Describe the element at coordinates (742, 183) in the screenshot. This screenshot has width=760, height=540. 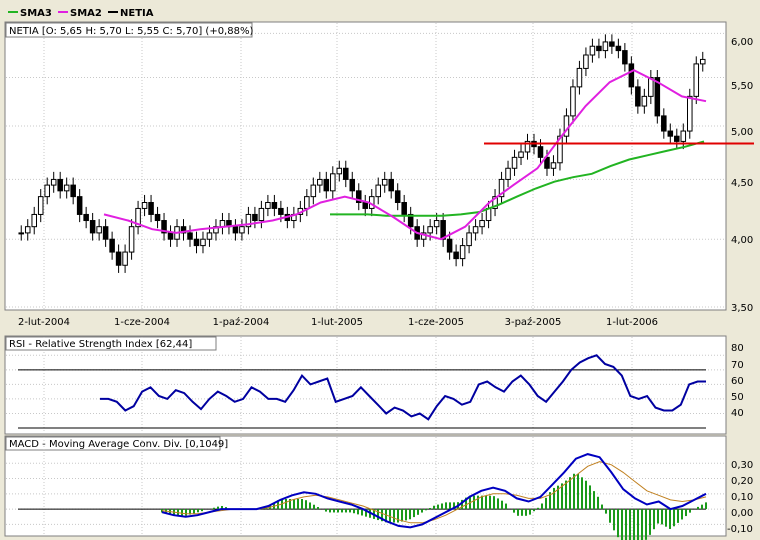
I see `price-tick-label: 4,50` at that location.